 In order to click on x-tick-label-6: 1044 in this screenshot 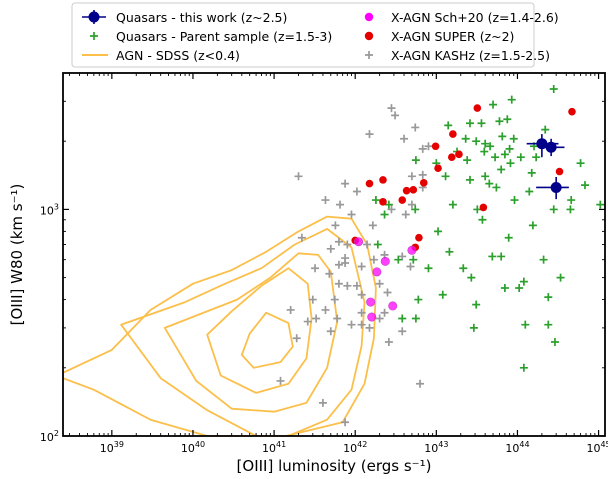, I will do `click(517, 447)`.